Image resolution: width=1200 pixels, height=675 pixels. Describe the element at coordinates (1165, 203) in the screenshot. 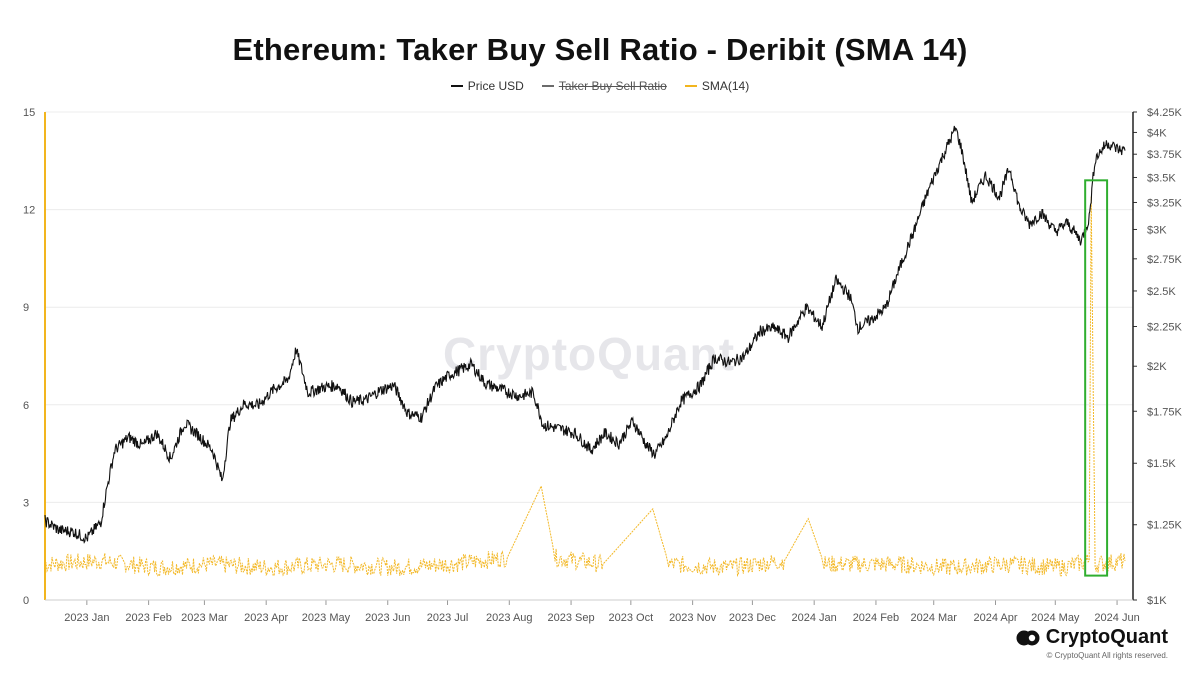

I see `y-right-tick-label: $3.25K` at that location.